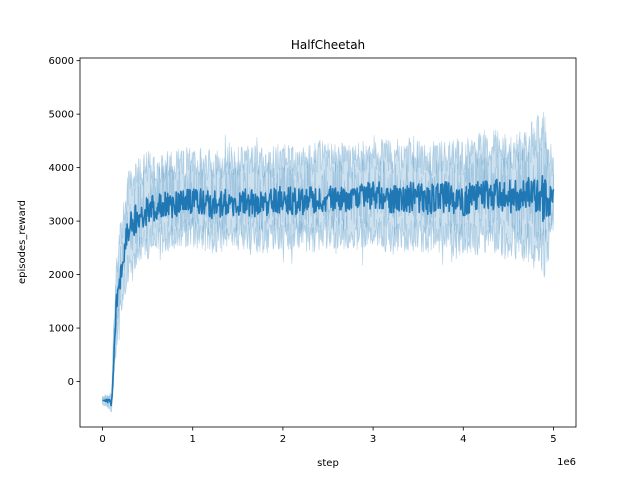 The height and width of the screenshot is (480, 640). What do you see at coordinates (193, 439) in the screenshot?
I see `x-tick-label: 1` at bounding box center [193, 439].